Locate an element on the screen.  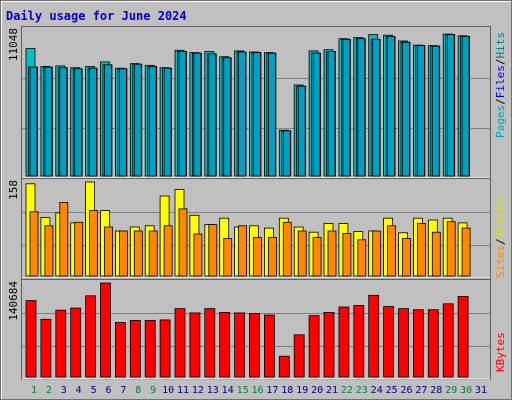
day-label: 27 is located at coordinates (421, 390).